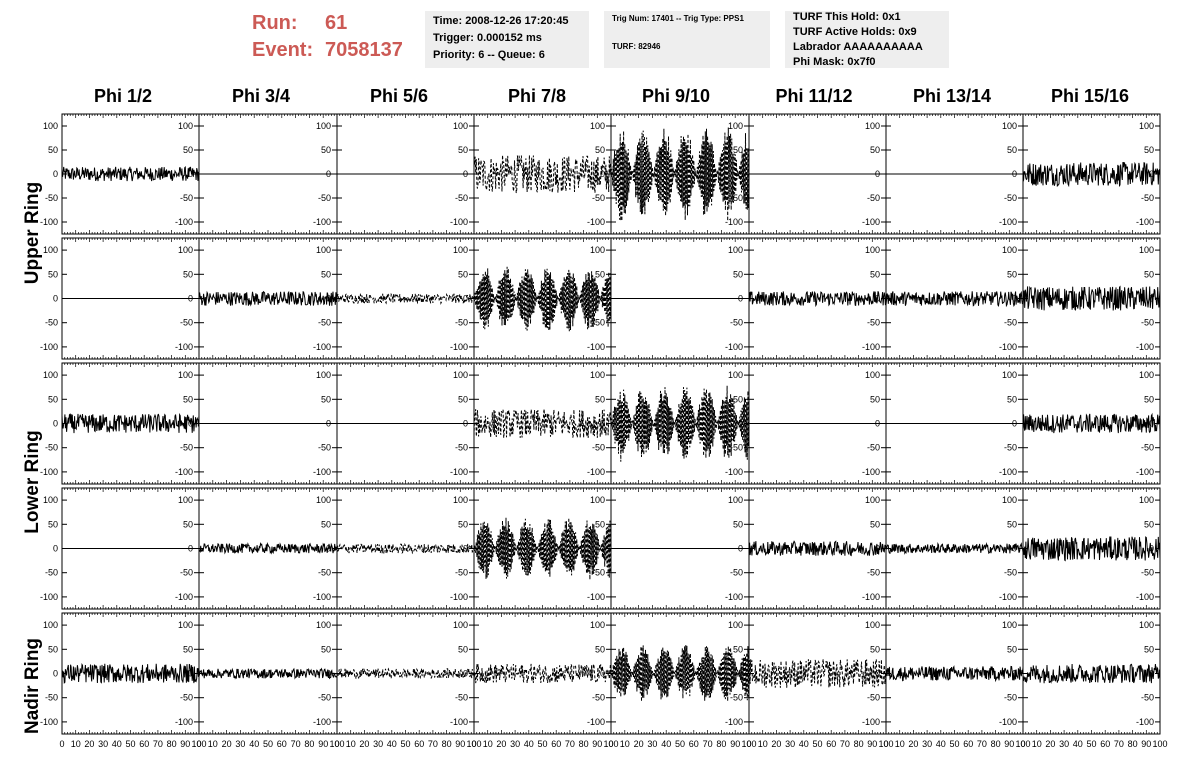  Describe the element at coordinates (336, 744) in the screenshot. I see `x-tick-label: 100` at that location.